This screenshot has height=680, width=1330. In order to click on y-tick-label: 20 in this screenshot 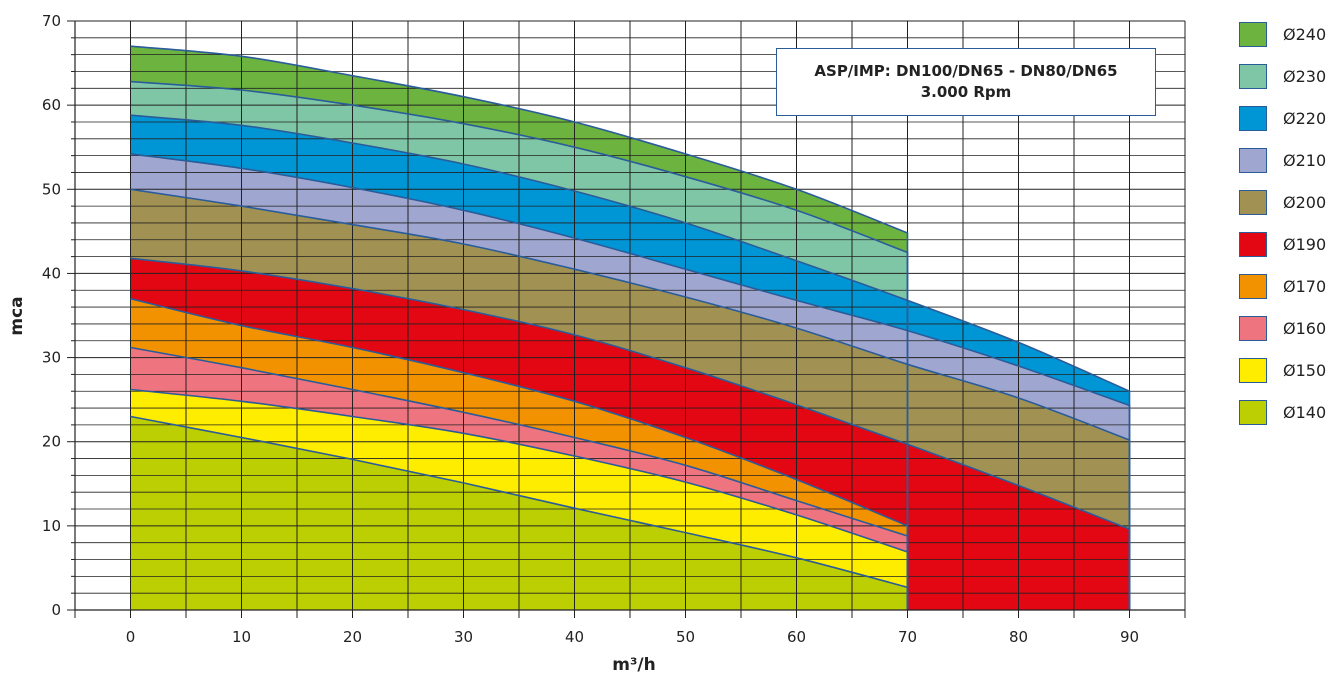, I will do `click(51, 442)`.